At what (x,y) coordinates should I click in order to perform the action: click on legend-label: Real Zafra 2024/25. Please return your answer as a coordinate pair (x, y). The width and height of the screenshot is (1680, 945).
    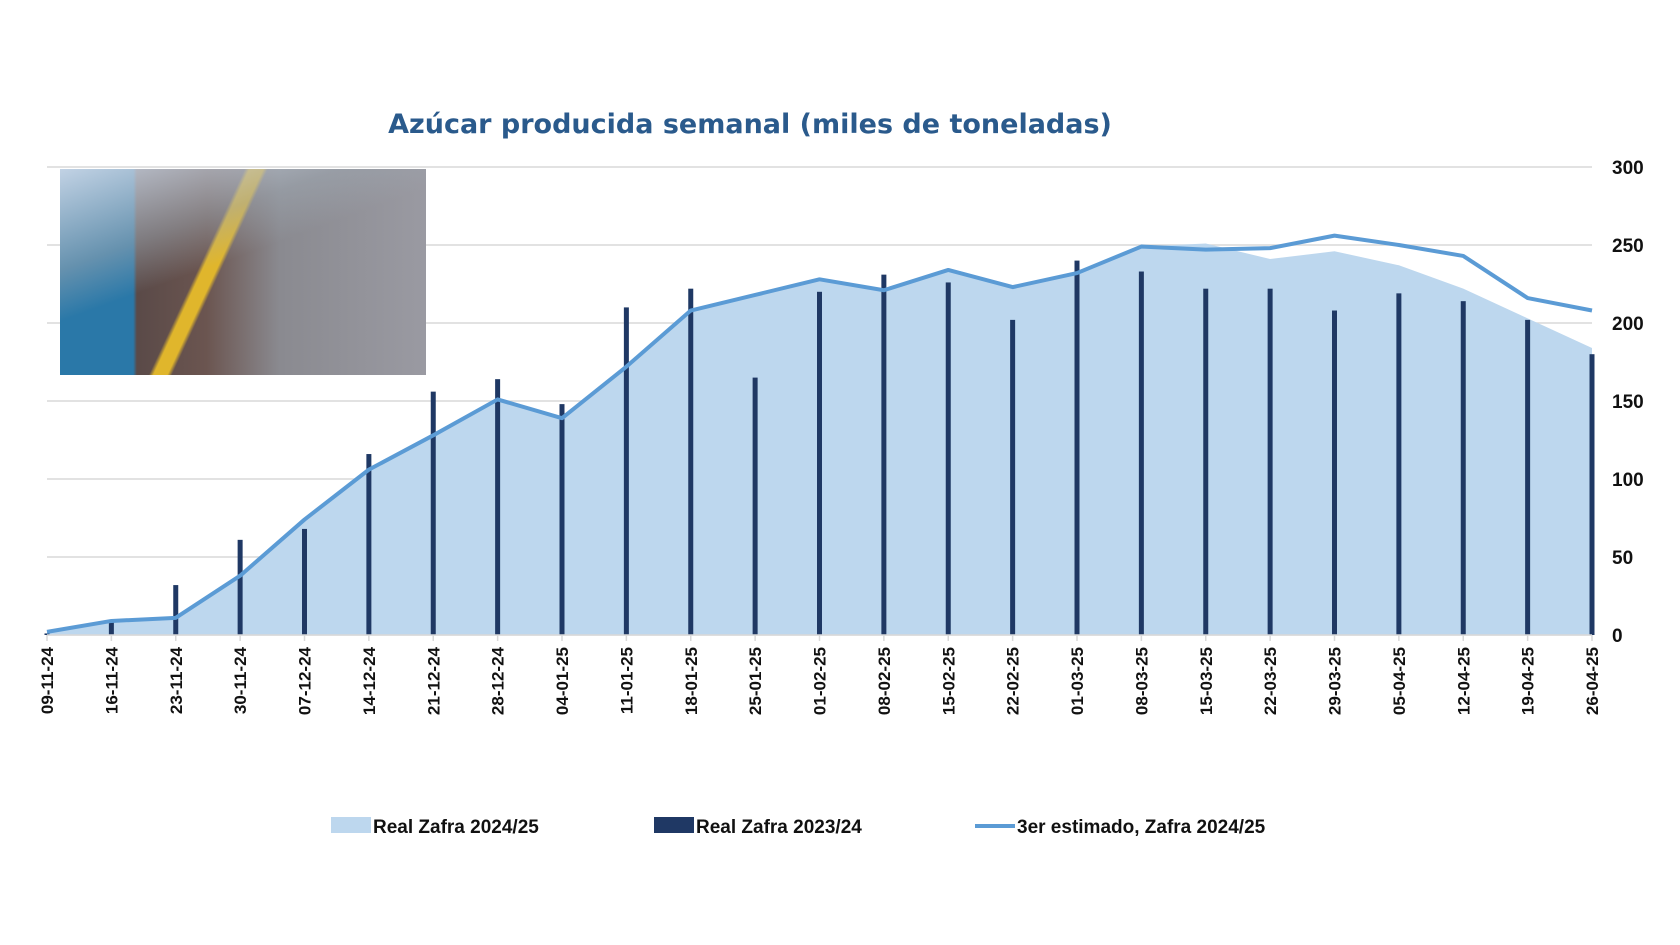
    Looking at the image, I should click on (456, 827).